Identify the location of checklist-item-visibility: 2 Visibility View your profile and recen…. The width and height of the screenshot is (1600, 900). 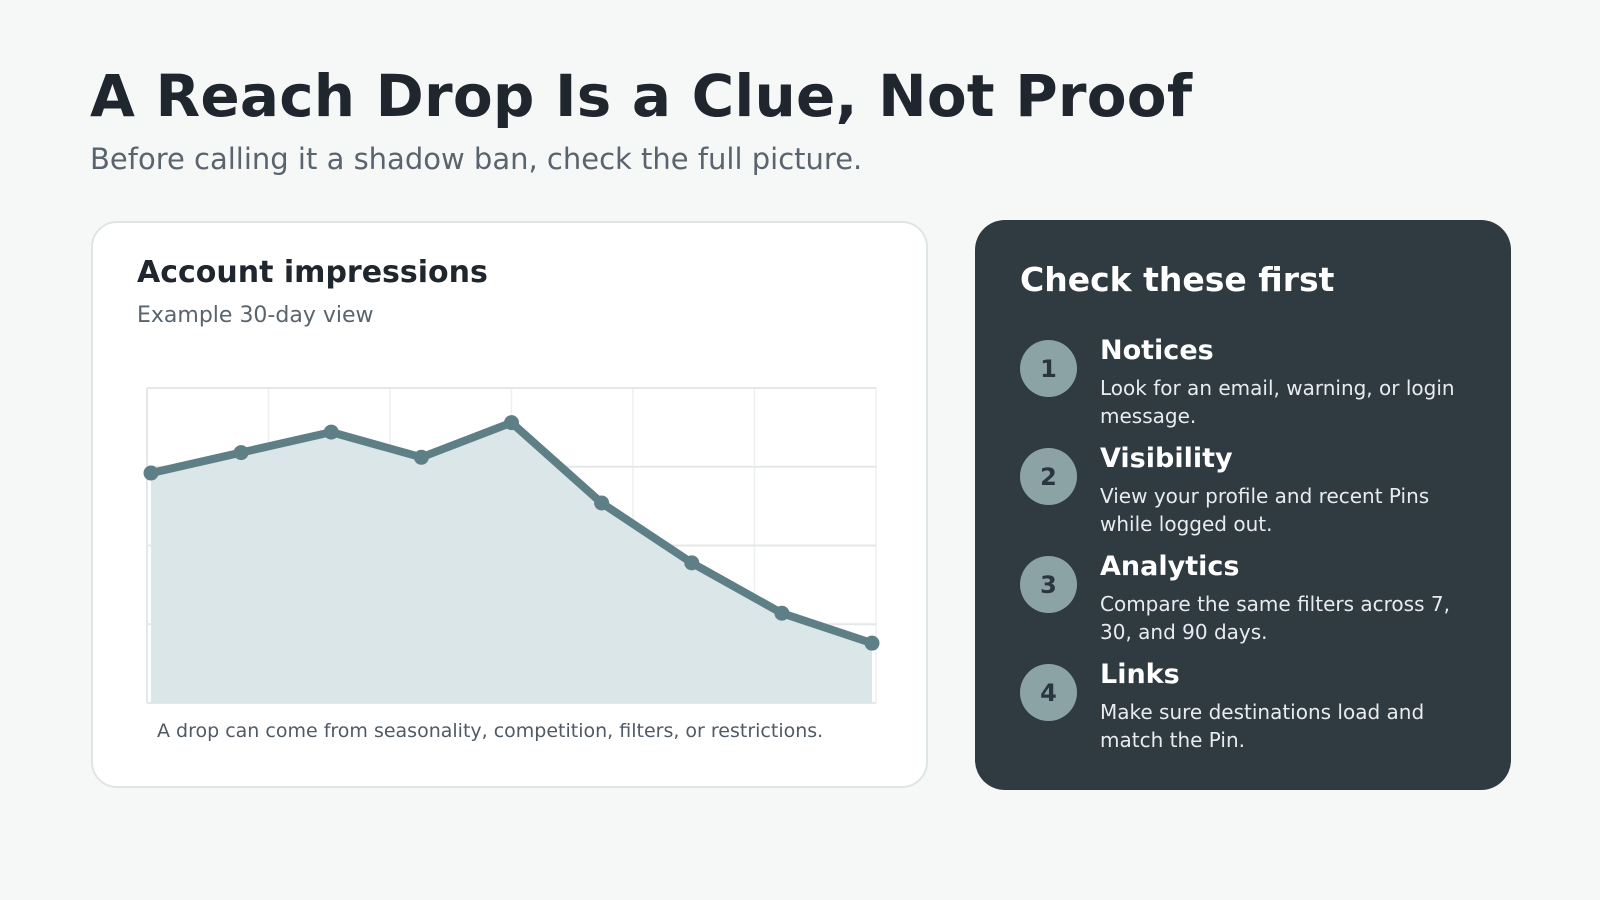
(1245, 495).